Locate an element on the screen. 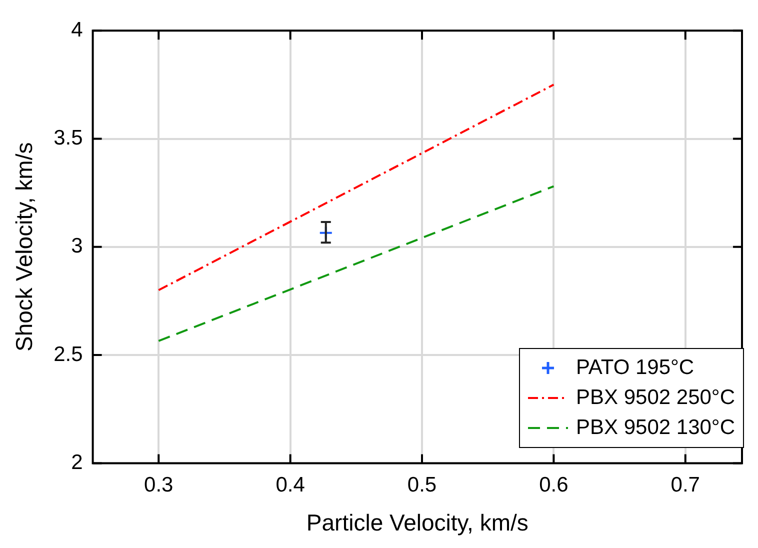 This screenshot has height=548, width=758. x-tick-label: 0.7 is located at coordinates (685, 485).